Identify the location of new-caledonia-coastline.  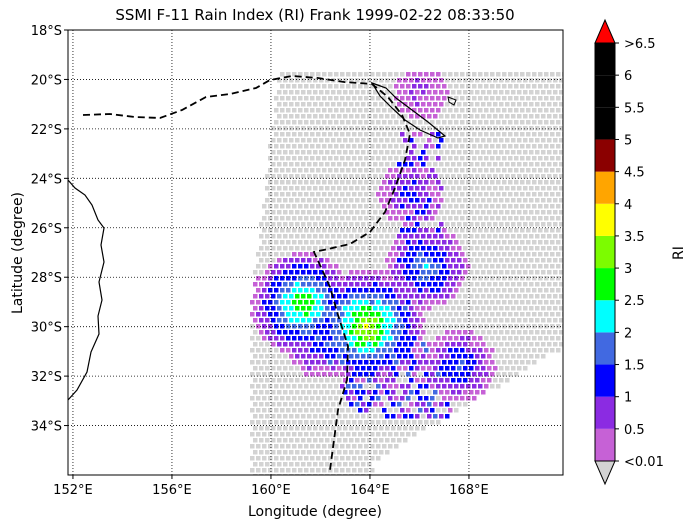
(408, 110).